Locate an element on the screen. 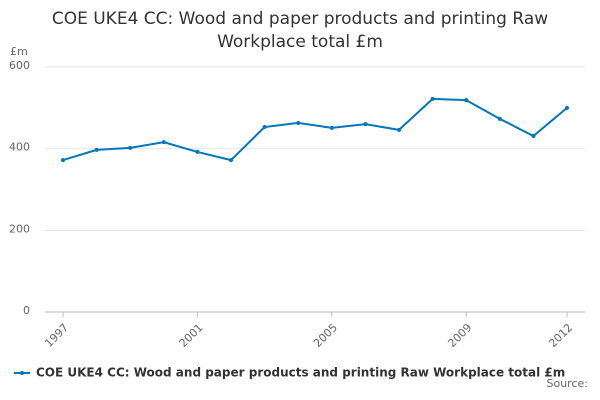 The image size is (600, 400). x-tick-label: 2012 is located at coordinates (560, 335).